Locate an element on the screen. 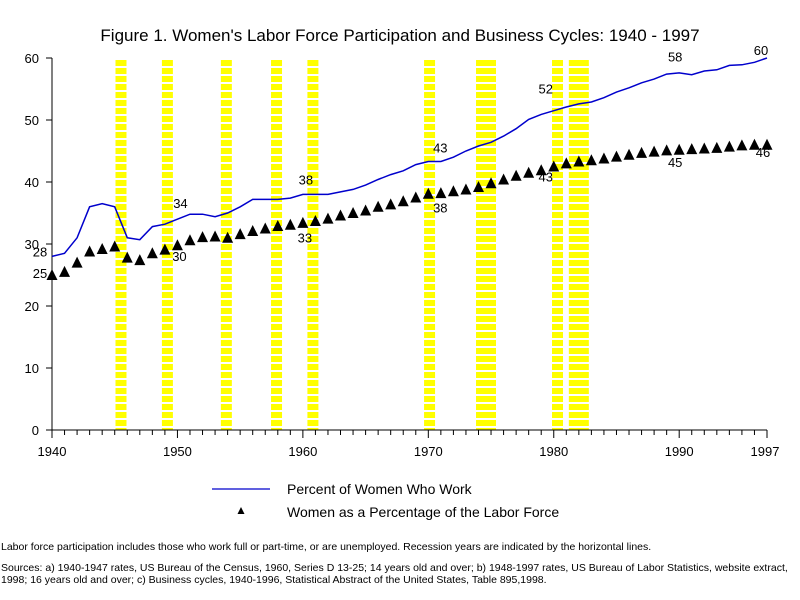 The height and width of the screenshot is (600, 800). x-tick-label: 1970 is located at coordinates (428, 451).